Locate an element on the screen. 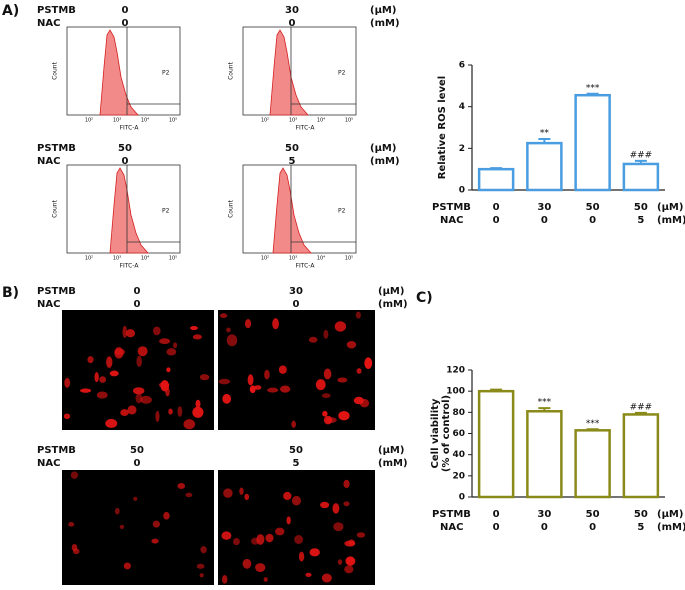 The image size is (685, 590). y-axis-label: Cell viability is located at coordinates (435, 433).